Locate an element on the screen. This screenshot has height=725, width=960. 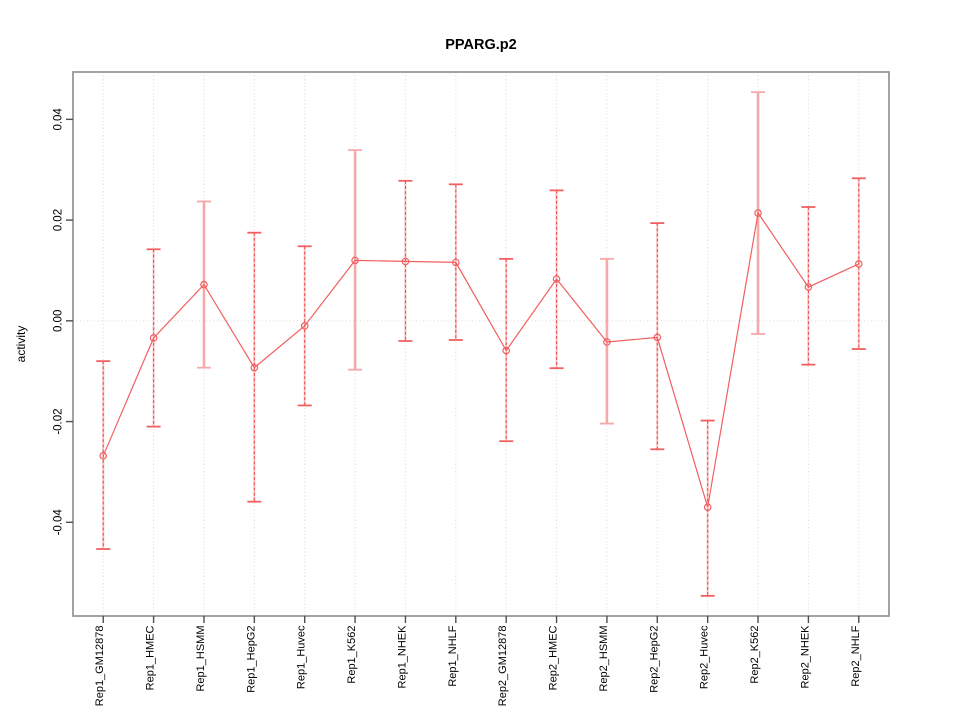
x-tick-label: Rep2_GM12878 is located at coordinates (503, 666).